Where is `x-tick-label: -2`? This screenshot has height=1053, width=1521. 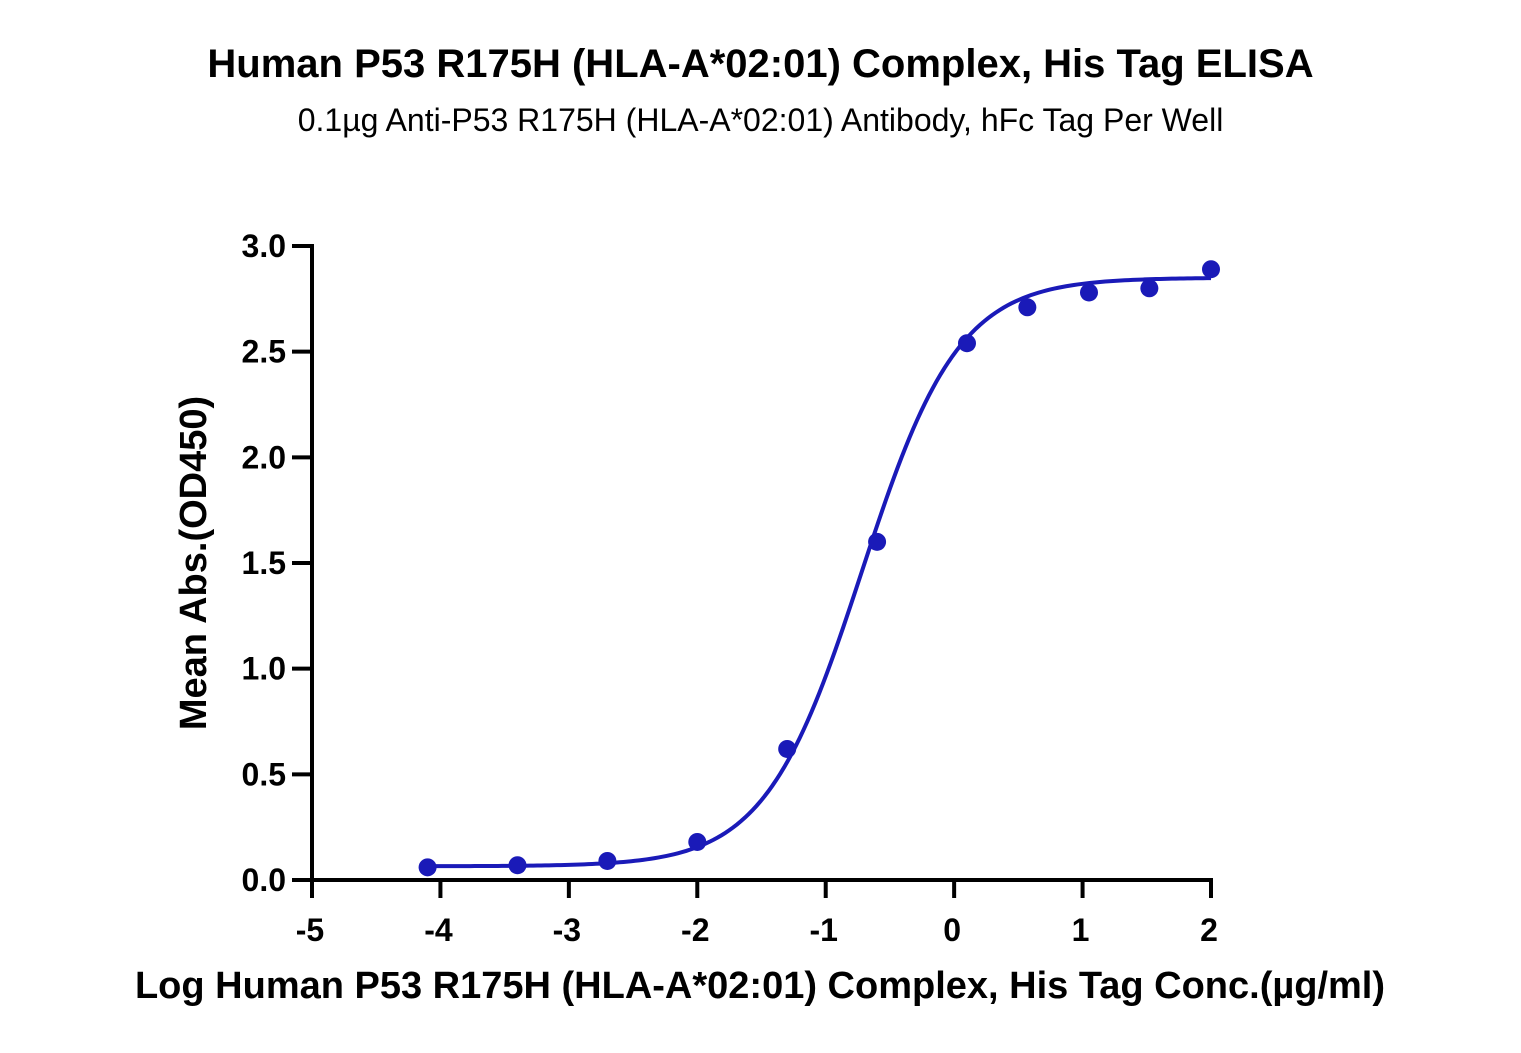
x-tick-label: -2 is located at coordinates (695, 930).